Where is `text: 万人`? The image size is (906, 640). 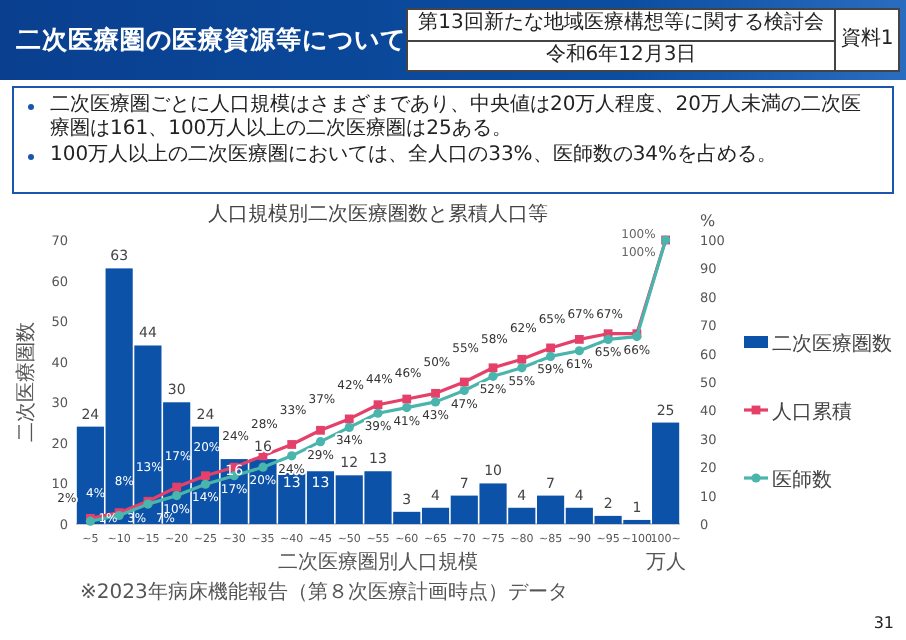 text: 万人 is located at coordinates (665, 563).